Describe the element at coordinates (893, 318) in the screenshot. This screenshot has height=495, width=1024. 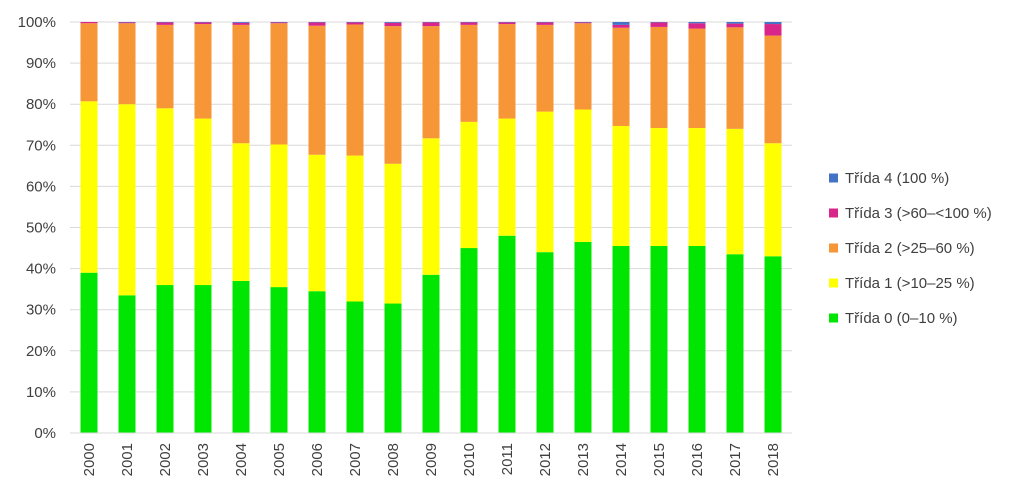
I see `legend-item: Třída 0 (0–10 %)` at that location.